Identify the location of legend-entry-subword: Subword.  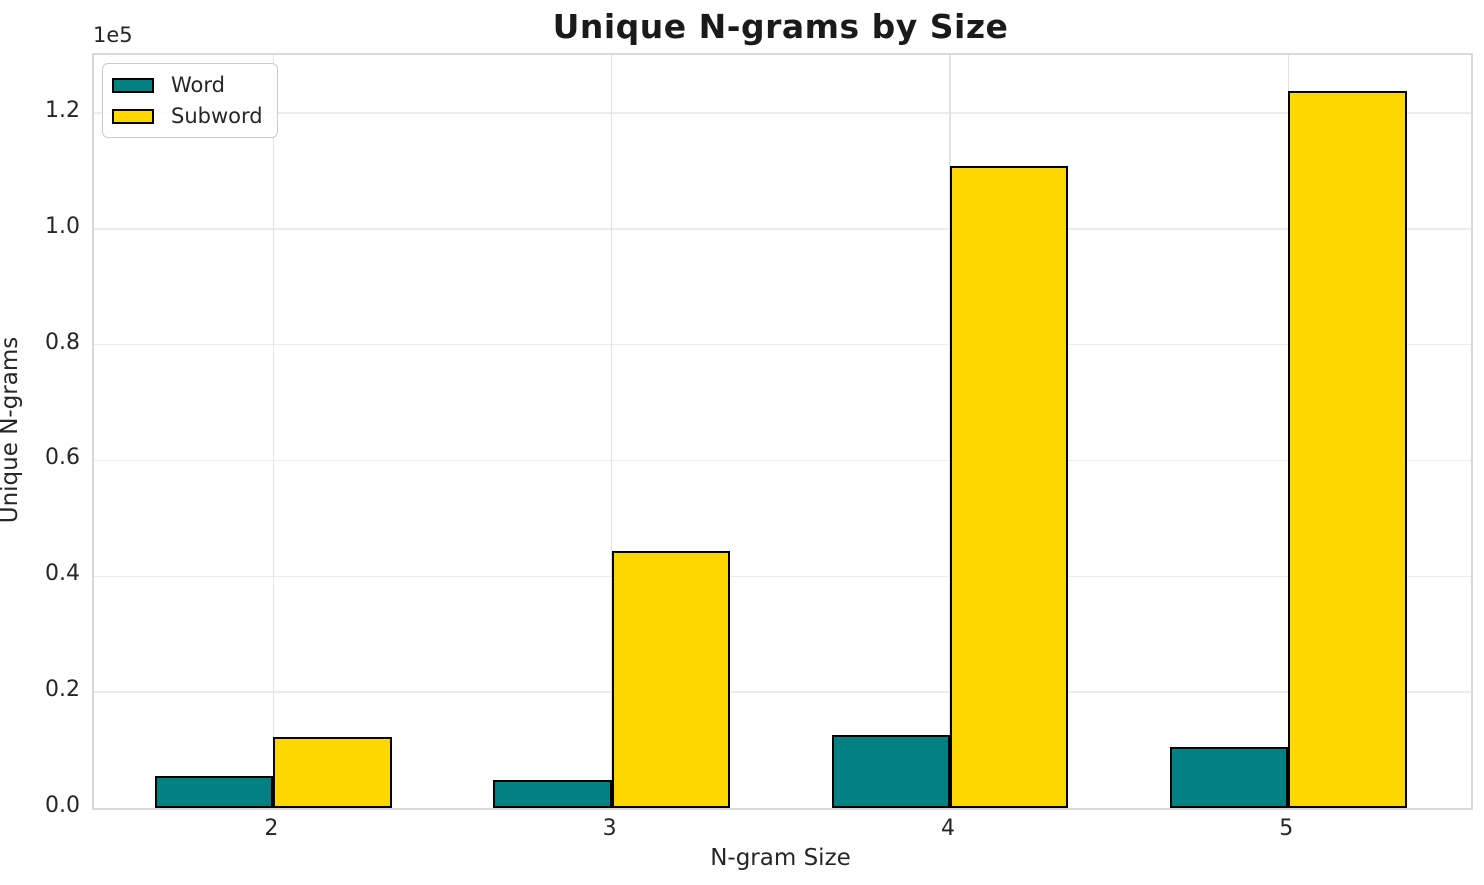
(187, 116).